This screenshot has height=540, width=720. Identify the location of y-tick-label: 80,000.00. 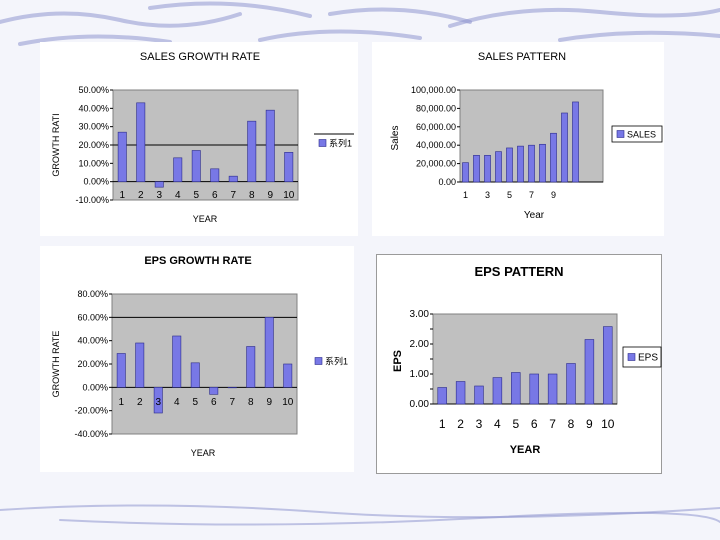
(436, 108).